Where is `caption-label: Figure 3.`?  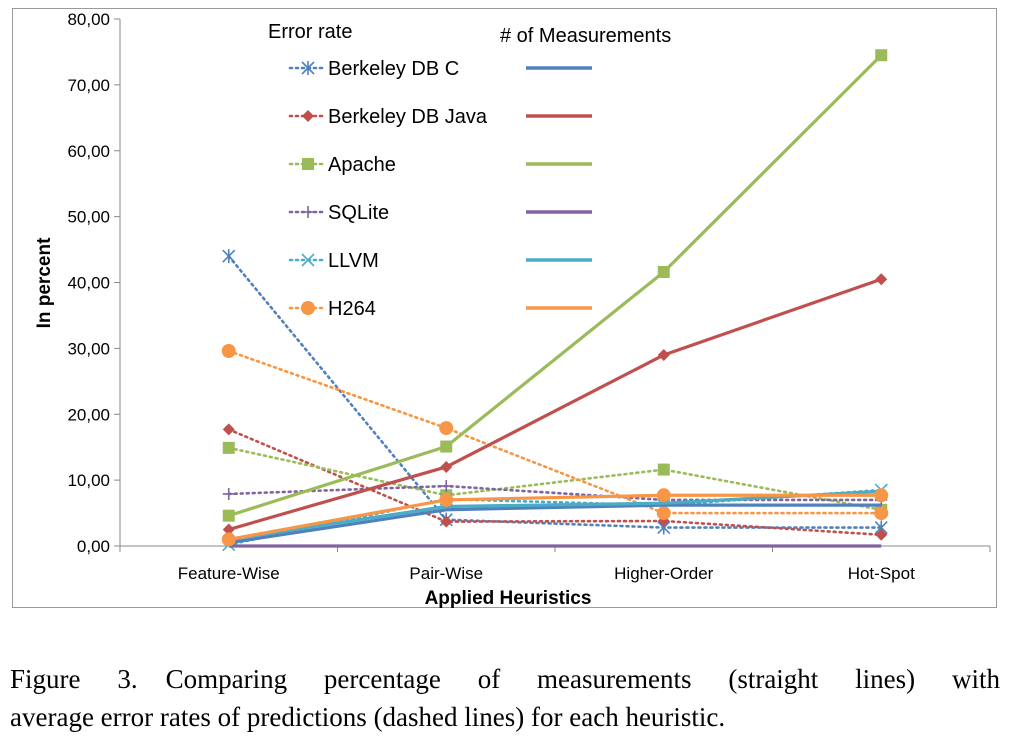
caption-label: Figure 3. is located at coordinates (74, 679).